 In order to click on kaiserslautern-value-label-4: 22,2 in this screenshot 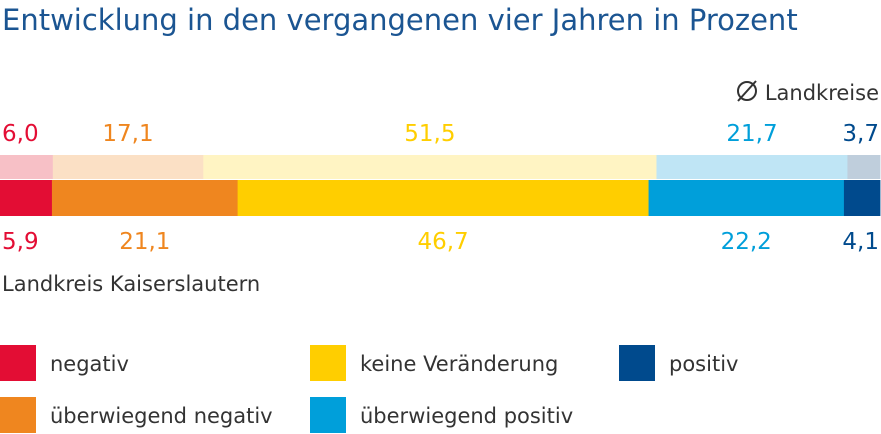, I will do `click(746, 242)`.